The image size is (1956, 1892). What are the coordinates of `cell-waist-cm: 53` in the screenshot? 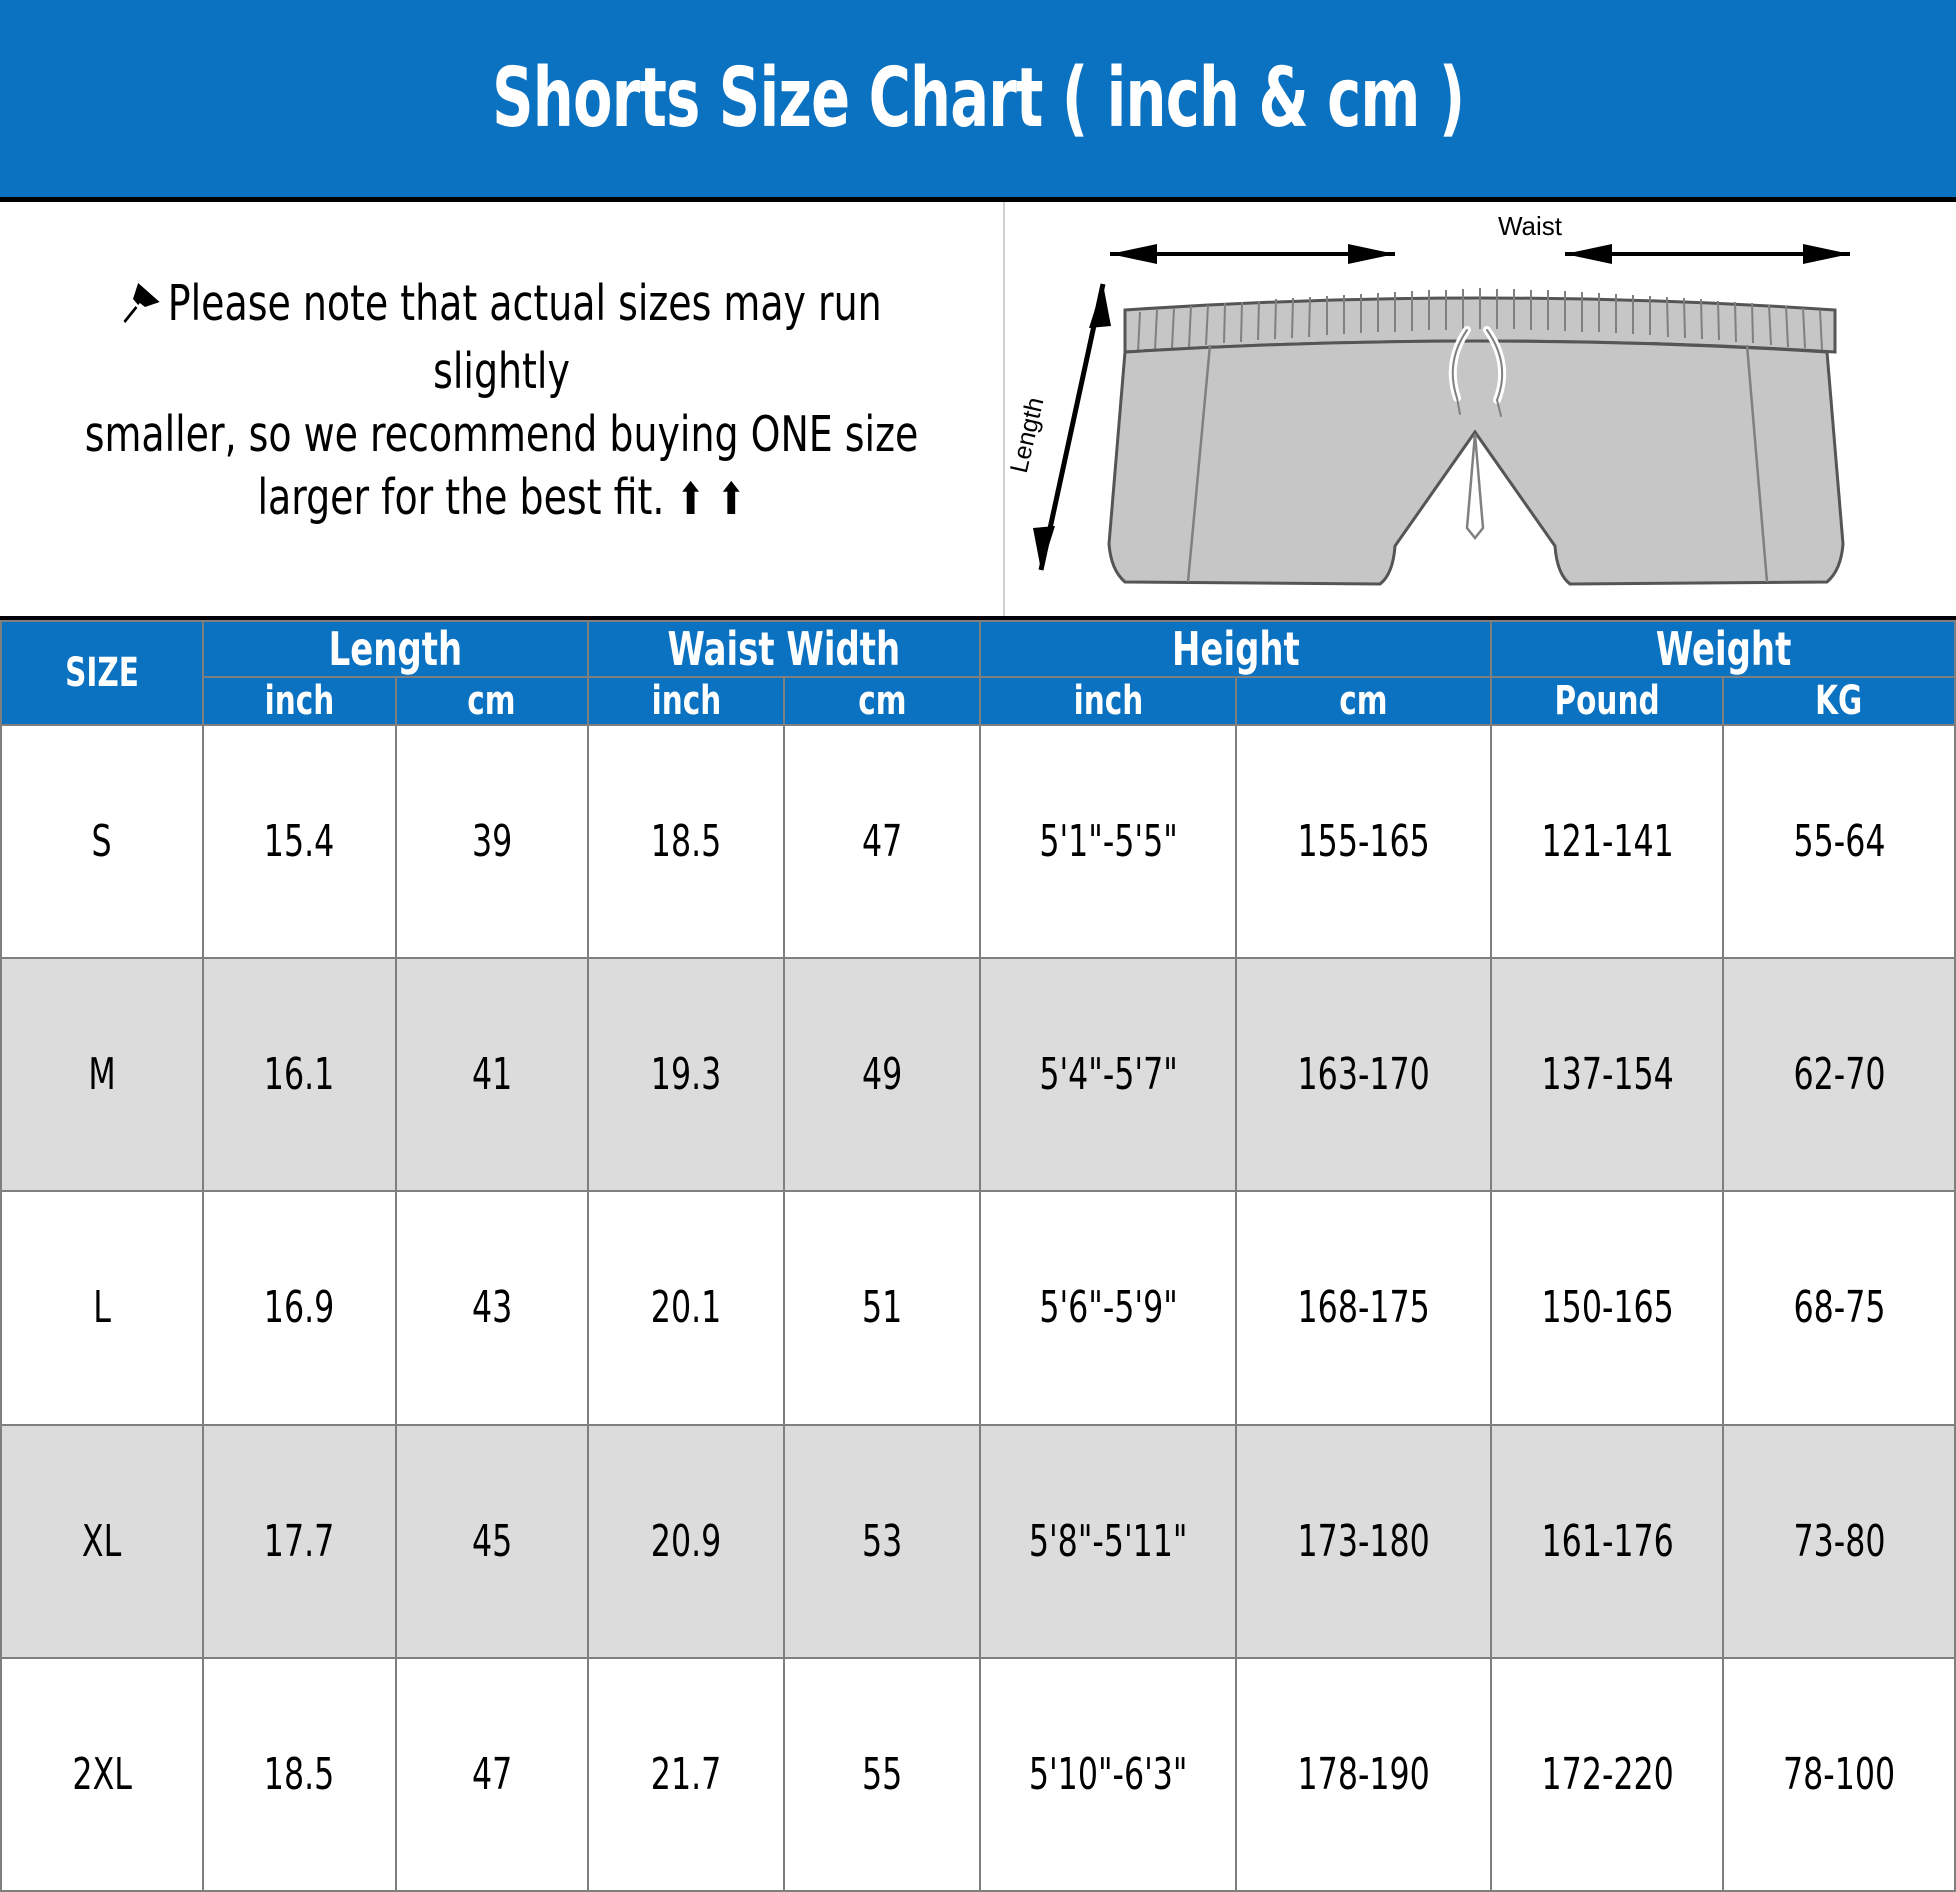 It's located at (882, 1541).